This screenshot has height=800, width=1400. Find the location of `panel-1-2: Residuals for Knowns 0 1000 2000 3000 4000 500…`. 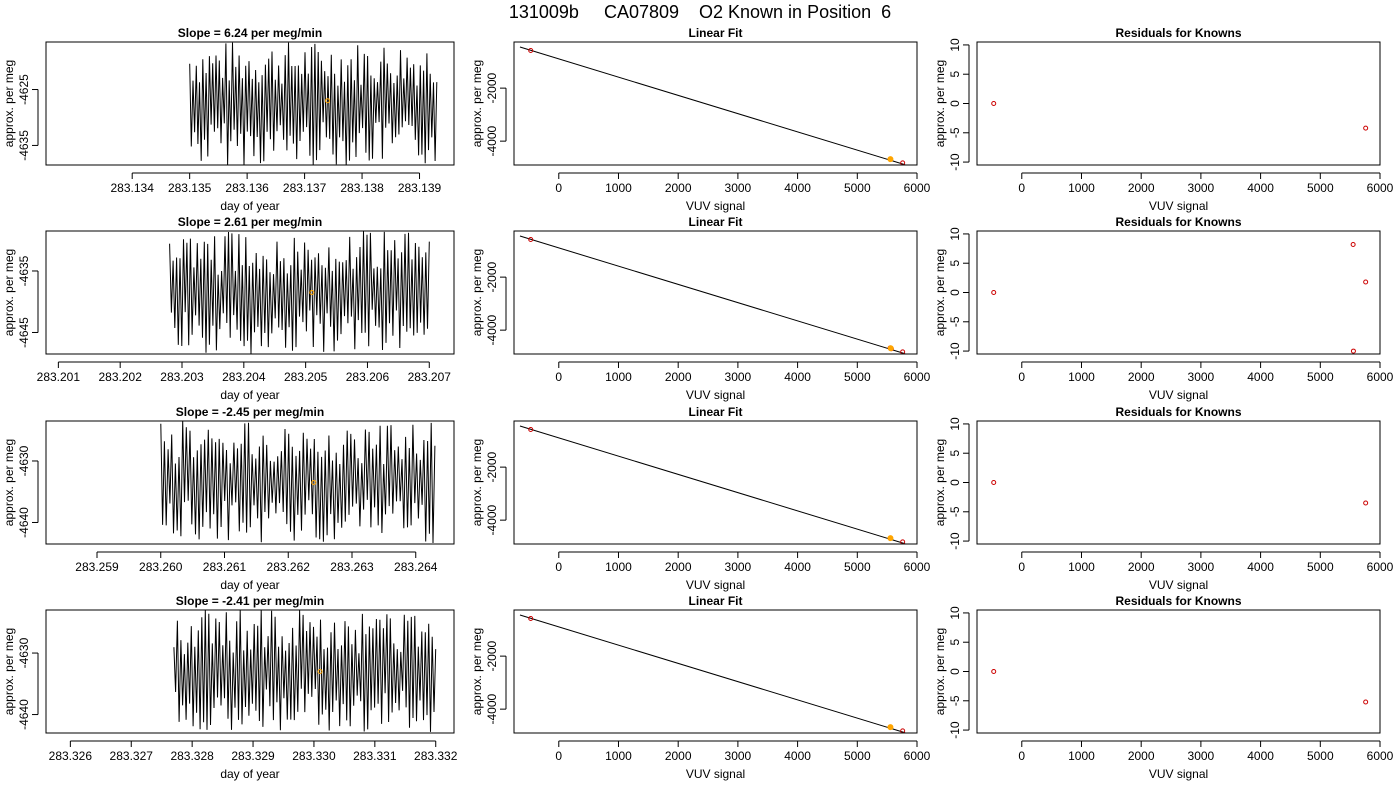

panel-1-2: Residuals for Knowns 0 1000 2000 3000 4000 500… is located at coordinates (1163, 308).